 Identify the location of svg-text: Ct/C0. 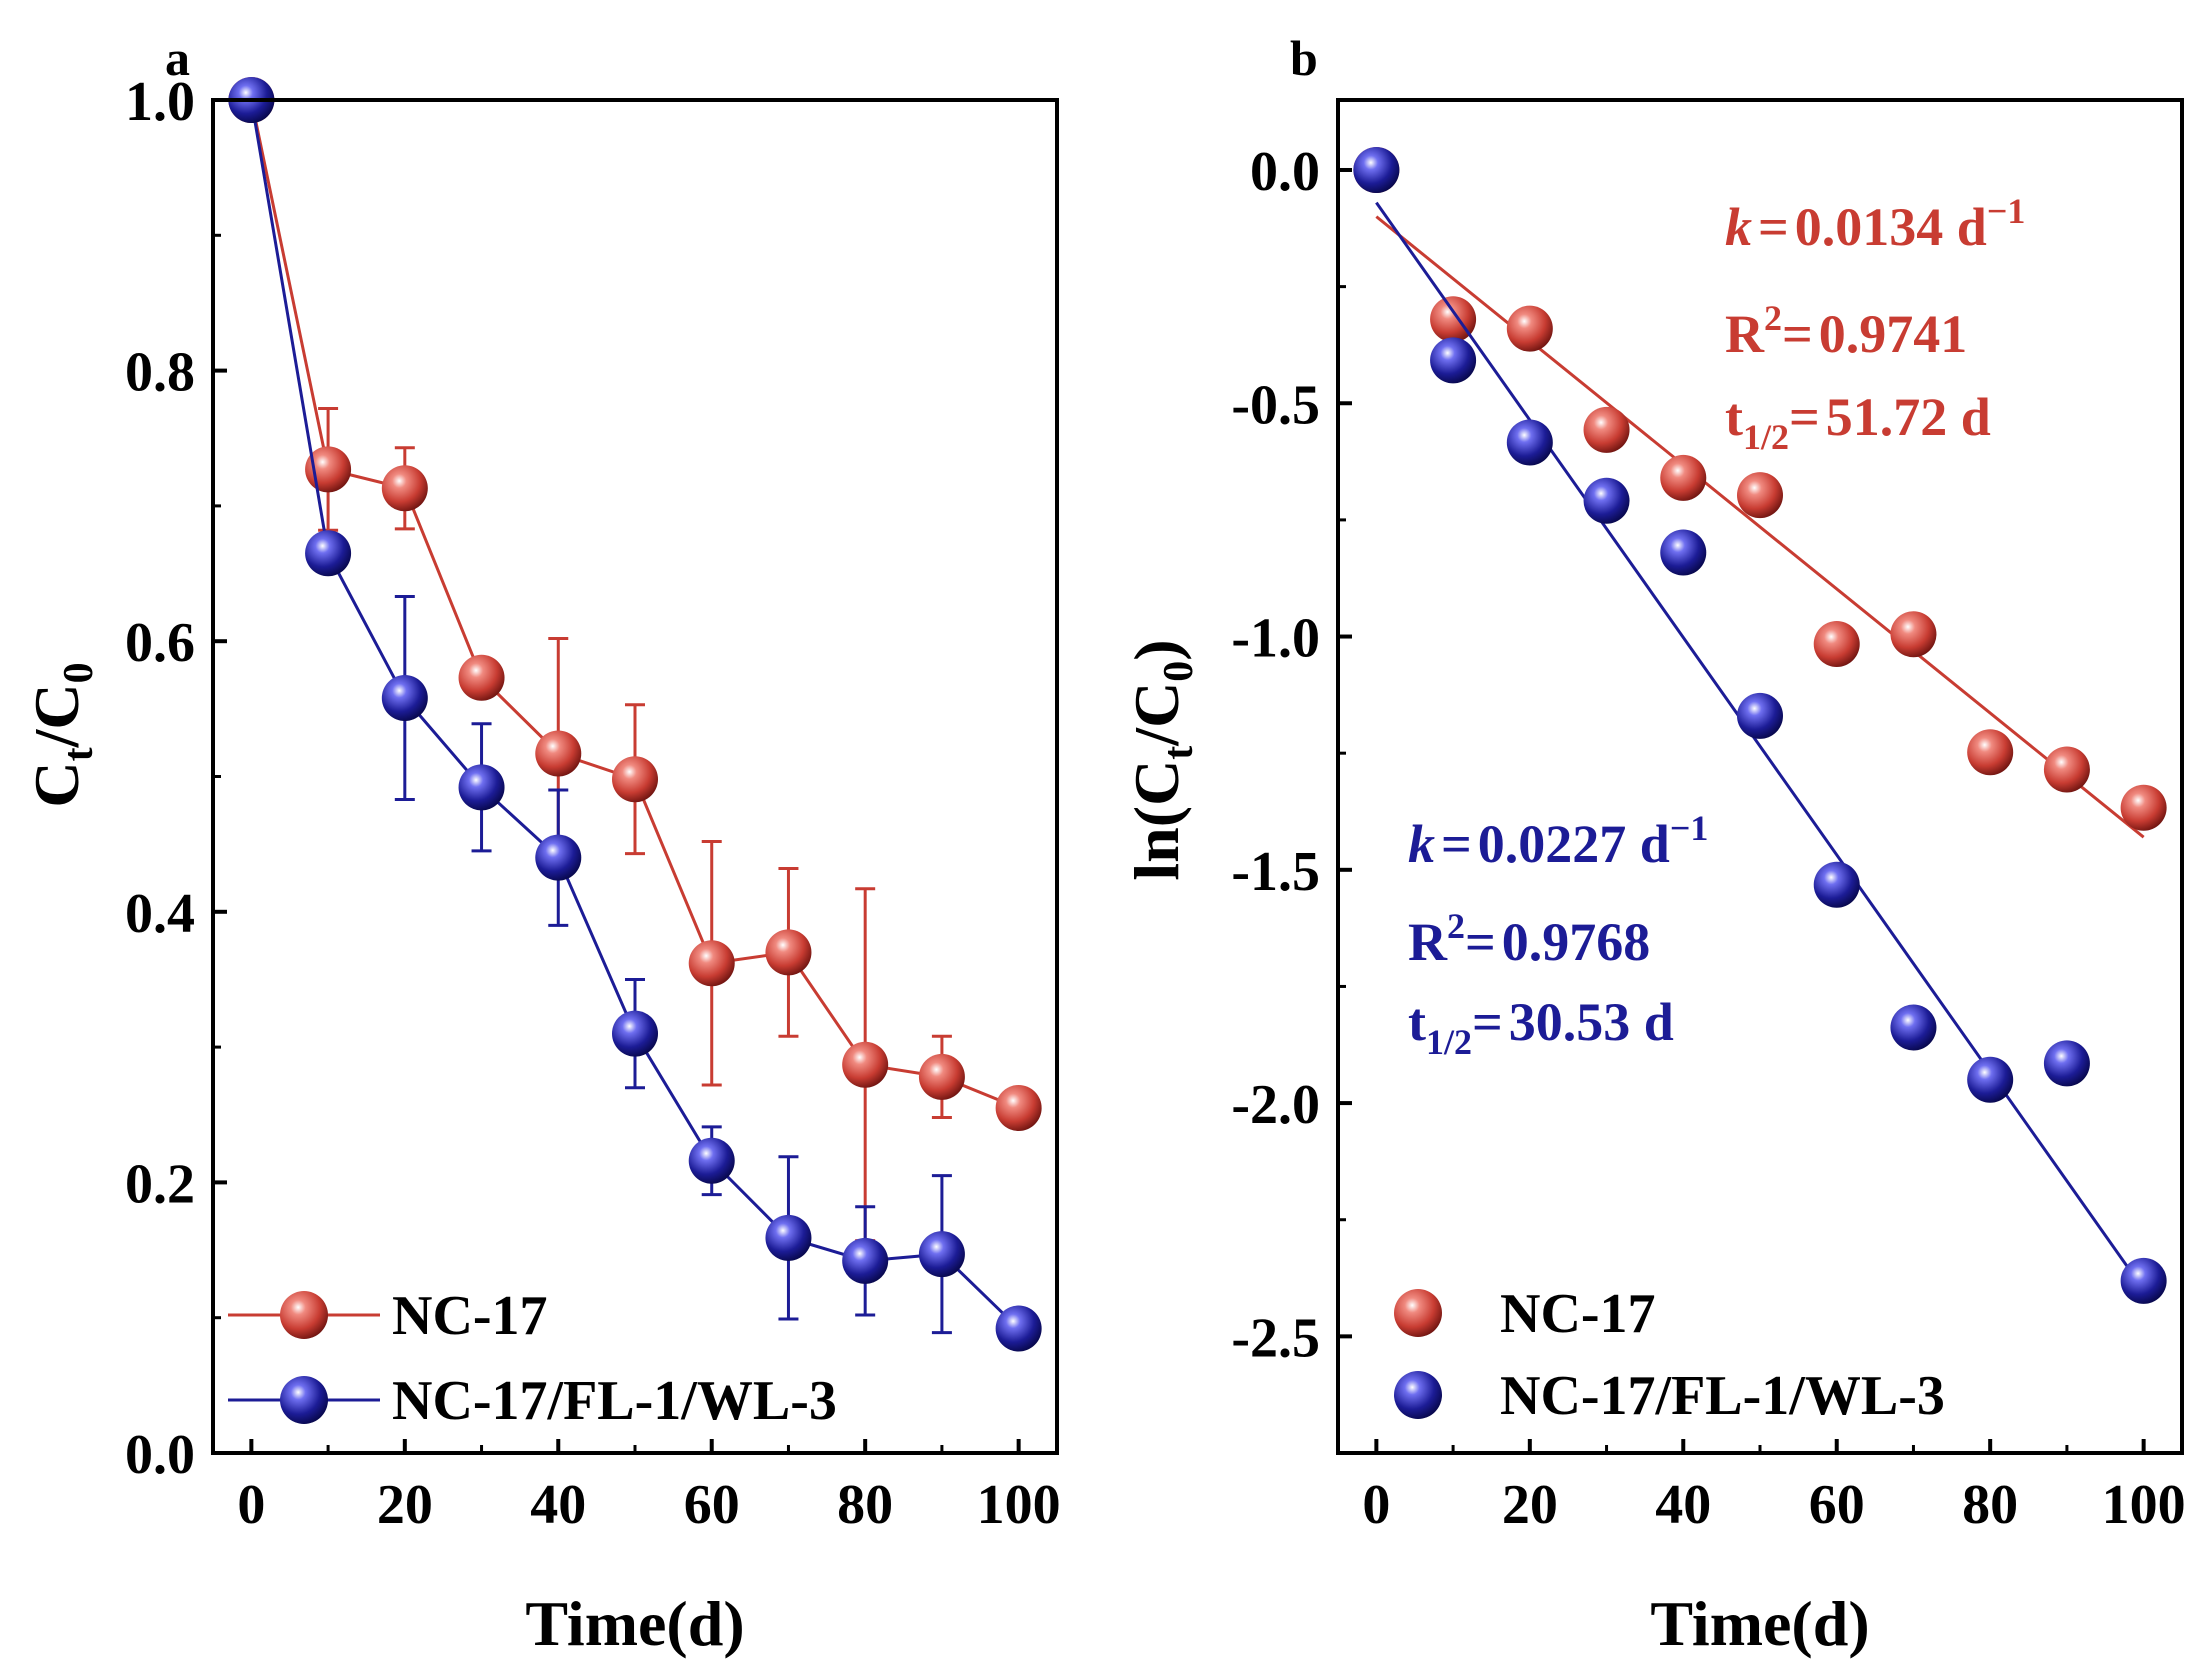
(61, 734).